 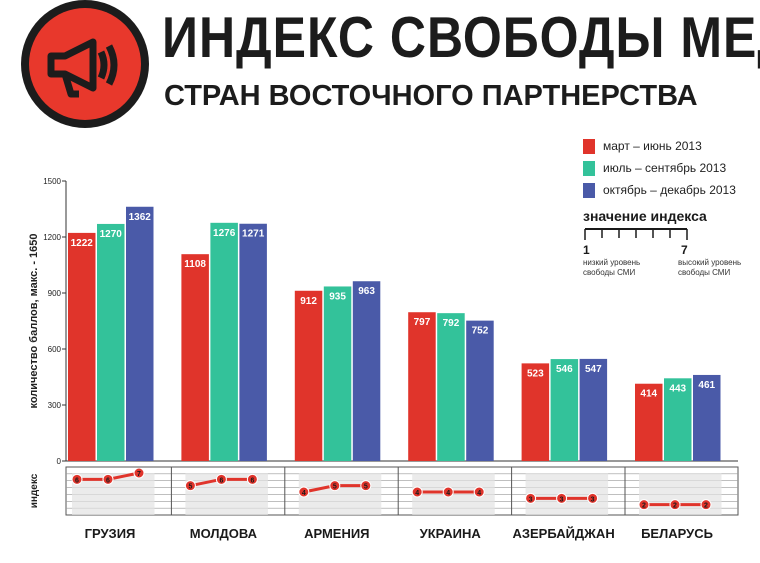 I want to click on bar-value-label: 461, so click(x=706, y=385).